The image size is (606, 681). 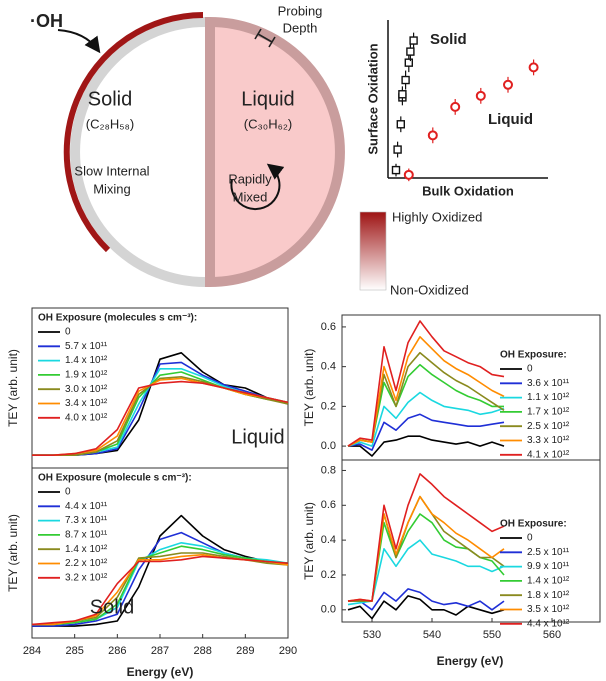 What do you see at coordinates (74, 651) in the screenshot?
I see `x-tick-label: 285` at bounding box center [74, 651].